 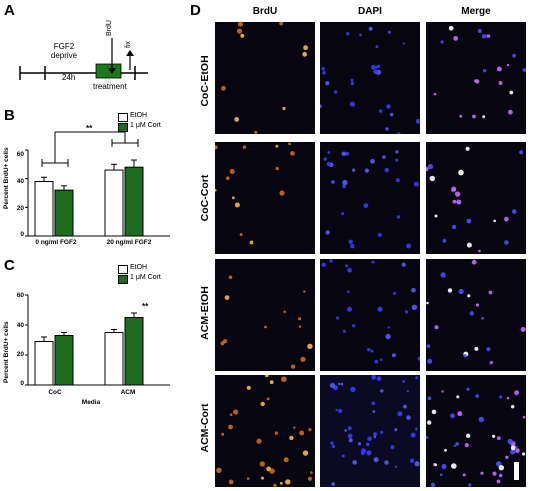 What do you see at coordinates (476, 11) in the screenshot?
I see `column-header-merge: Merge` at bounding box center [476, 11].